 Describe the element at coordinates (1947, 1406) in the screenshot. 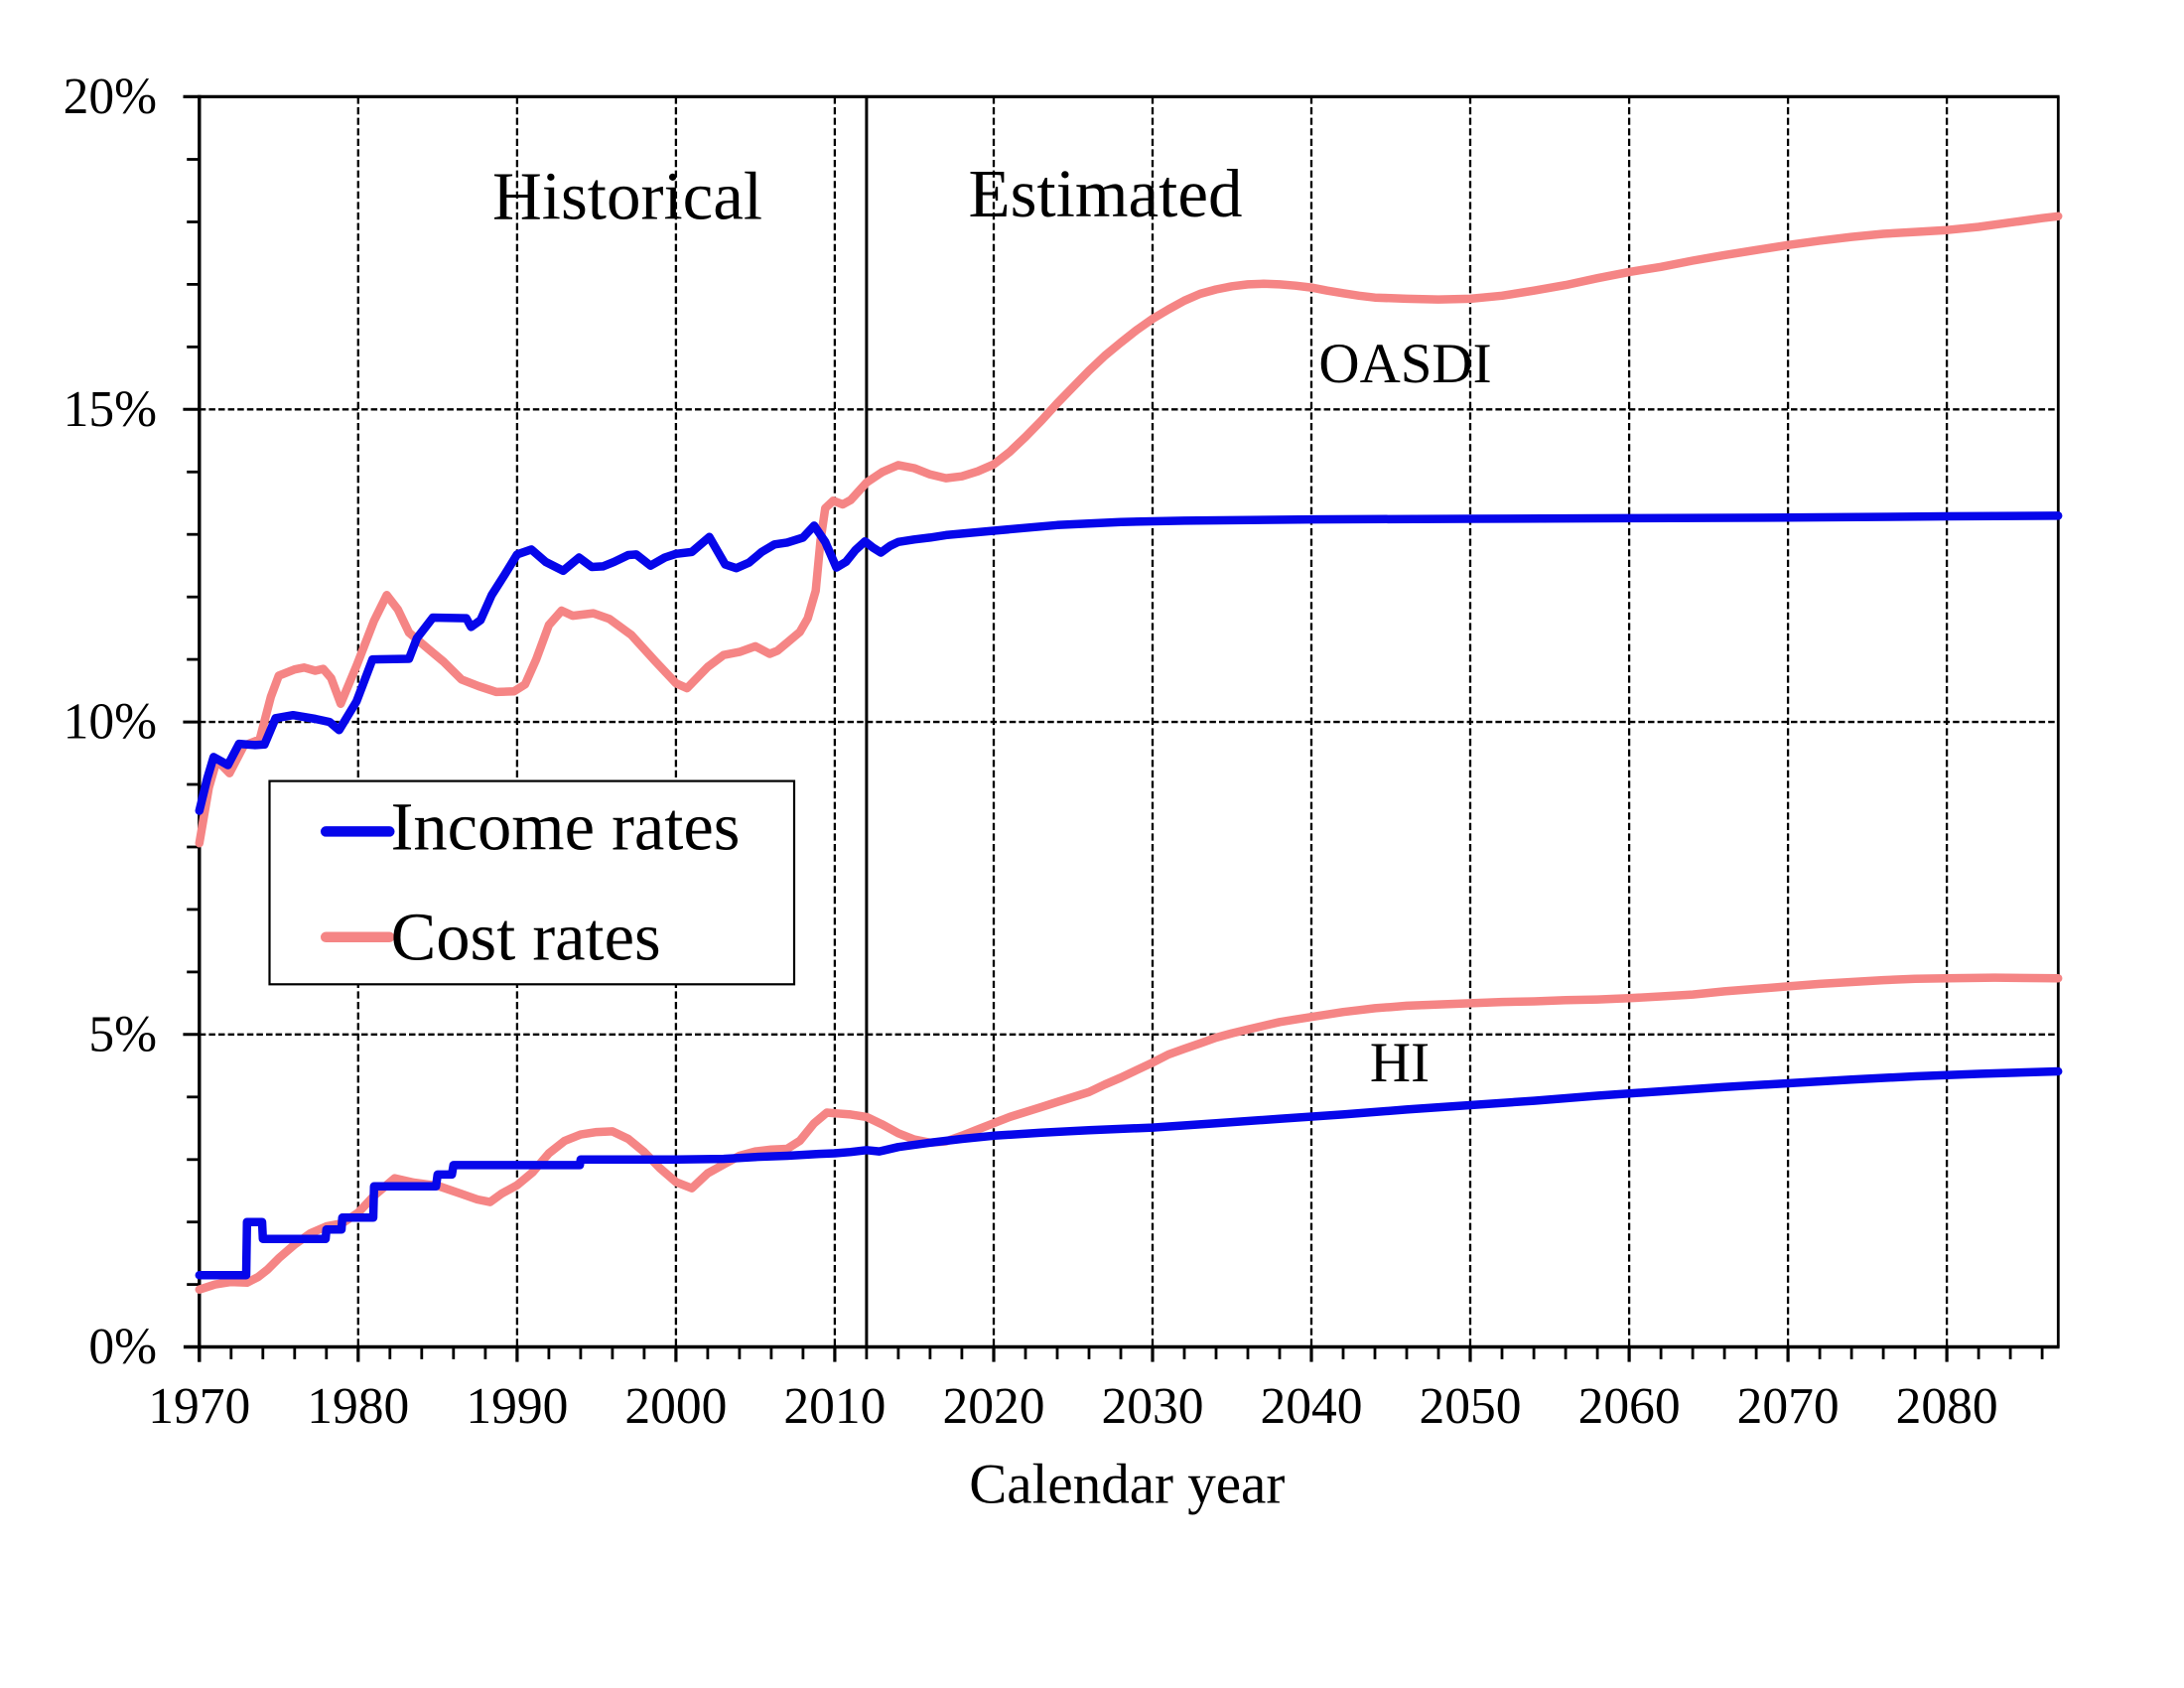

I see `svg-text: 2080` at that location.